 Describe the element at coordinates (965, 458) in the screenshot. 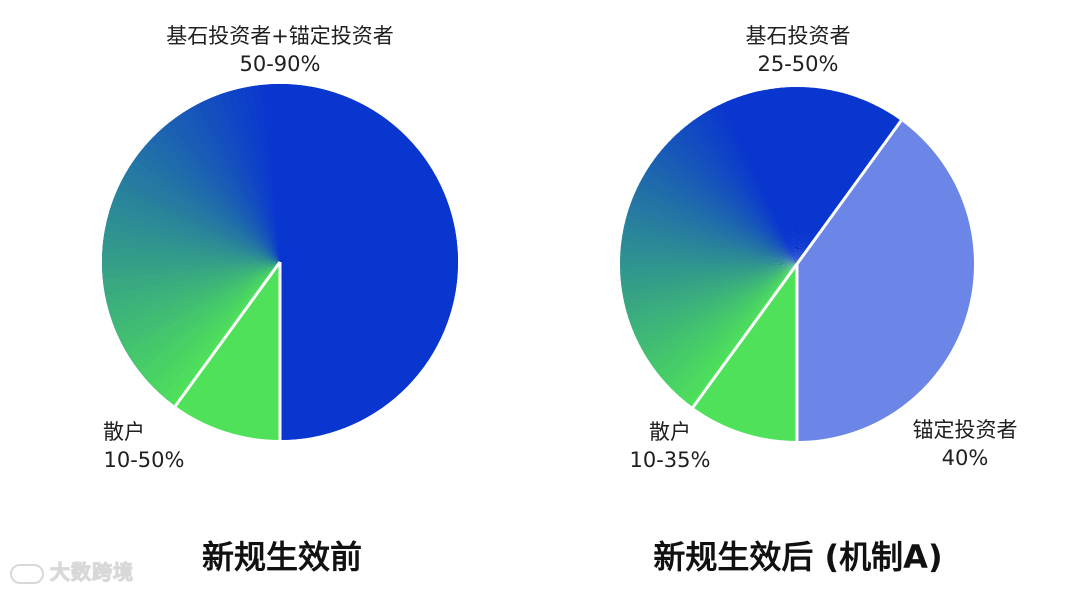

I see `slice-value-text: 40%` at that location.